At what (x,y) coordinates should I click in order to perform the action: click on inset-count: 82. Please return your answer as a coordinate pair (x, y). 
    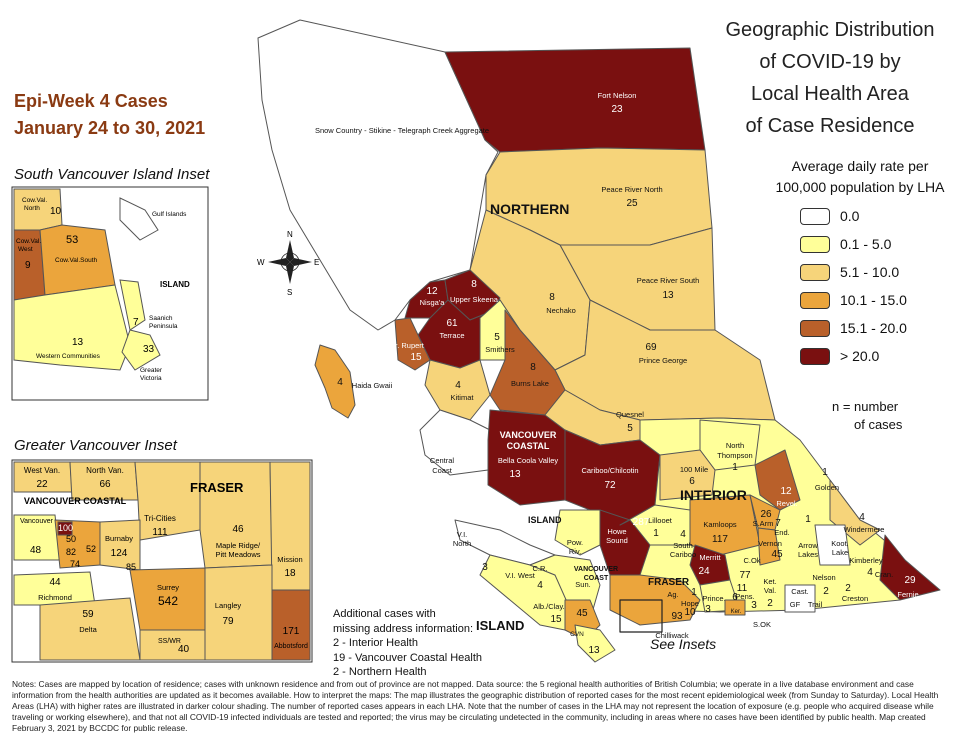
    Looking at the image, I should click on (71, 552).